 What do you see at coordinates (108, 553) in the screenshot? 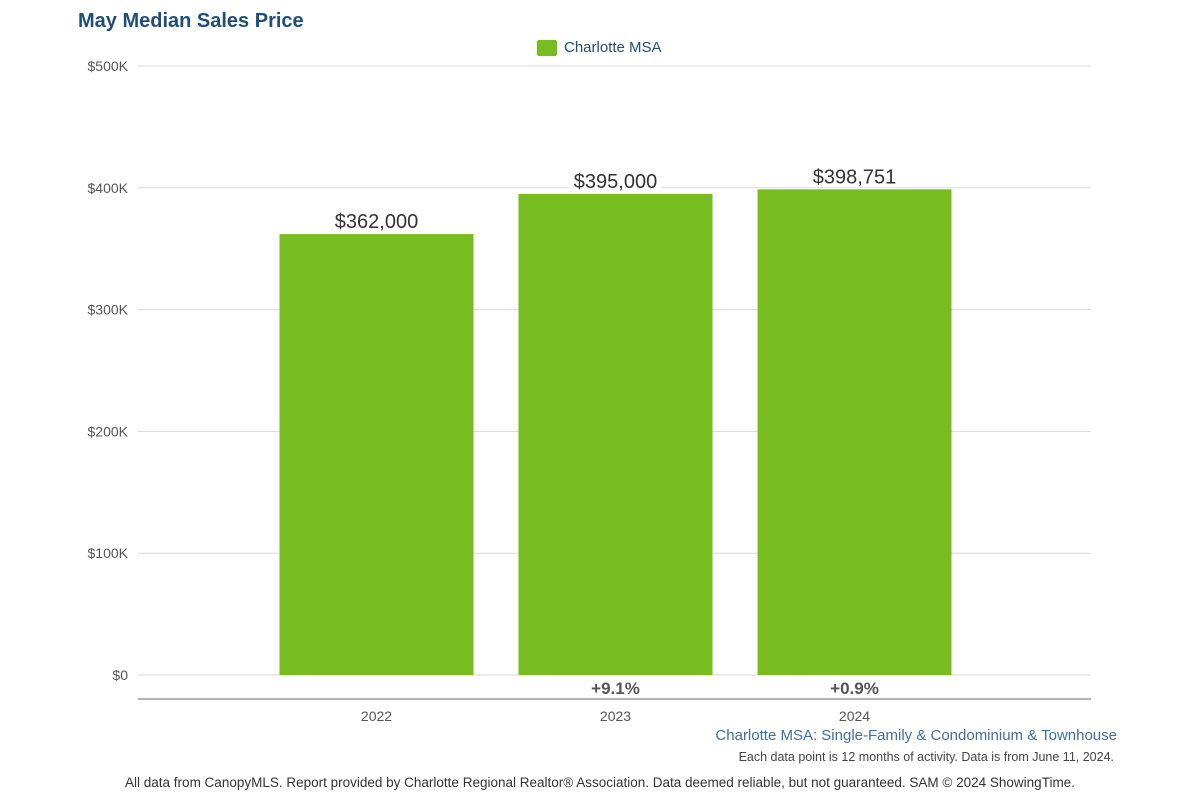
I see `y-tick-label: $100K` at bounding box center [108, 553].